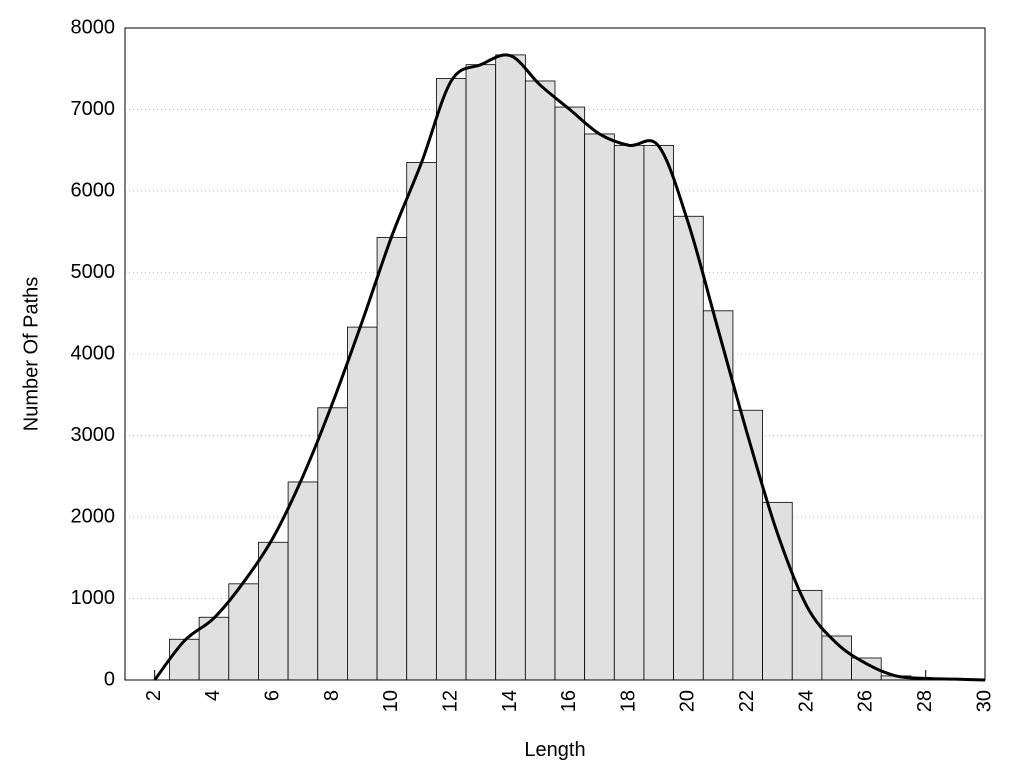  I want to click on x-tick-label: 10, so click(391, 701).